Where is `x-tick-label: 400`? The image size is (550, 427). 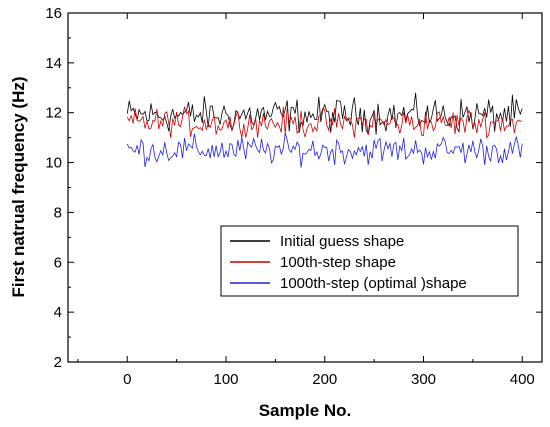
x-tick-label: 400 is located at coordinates (522, 379).